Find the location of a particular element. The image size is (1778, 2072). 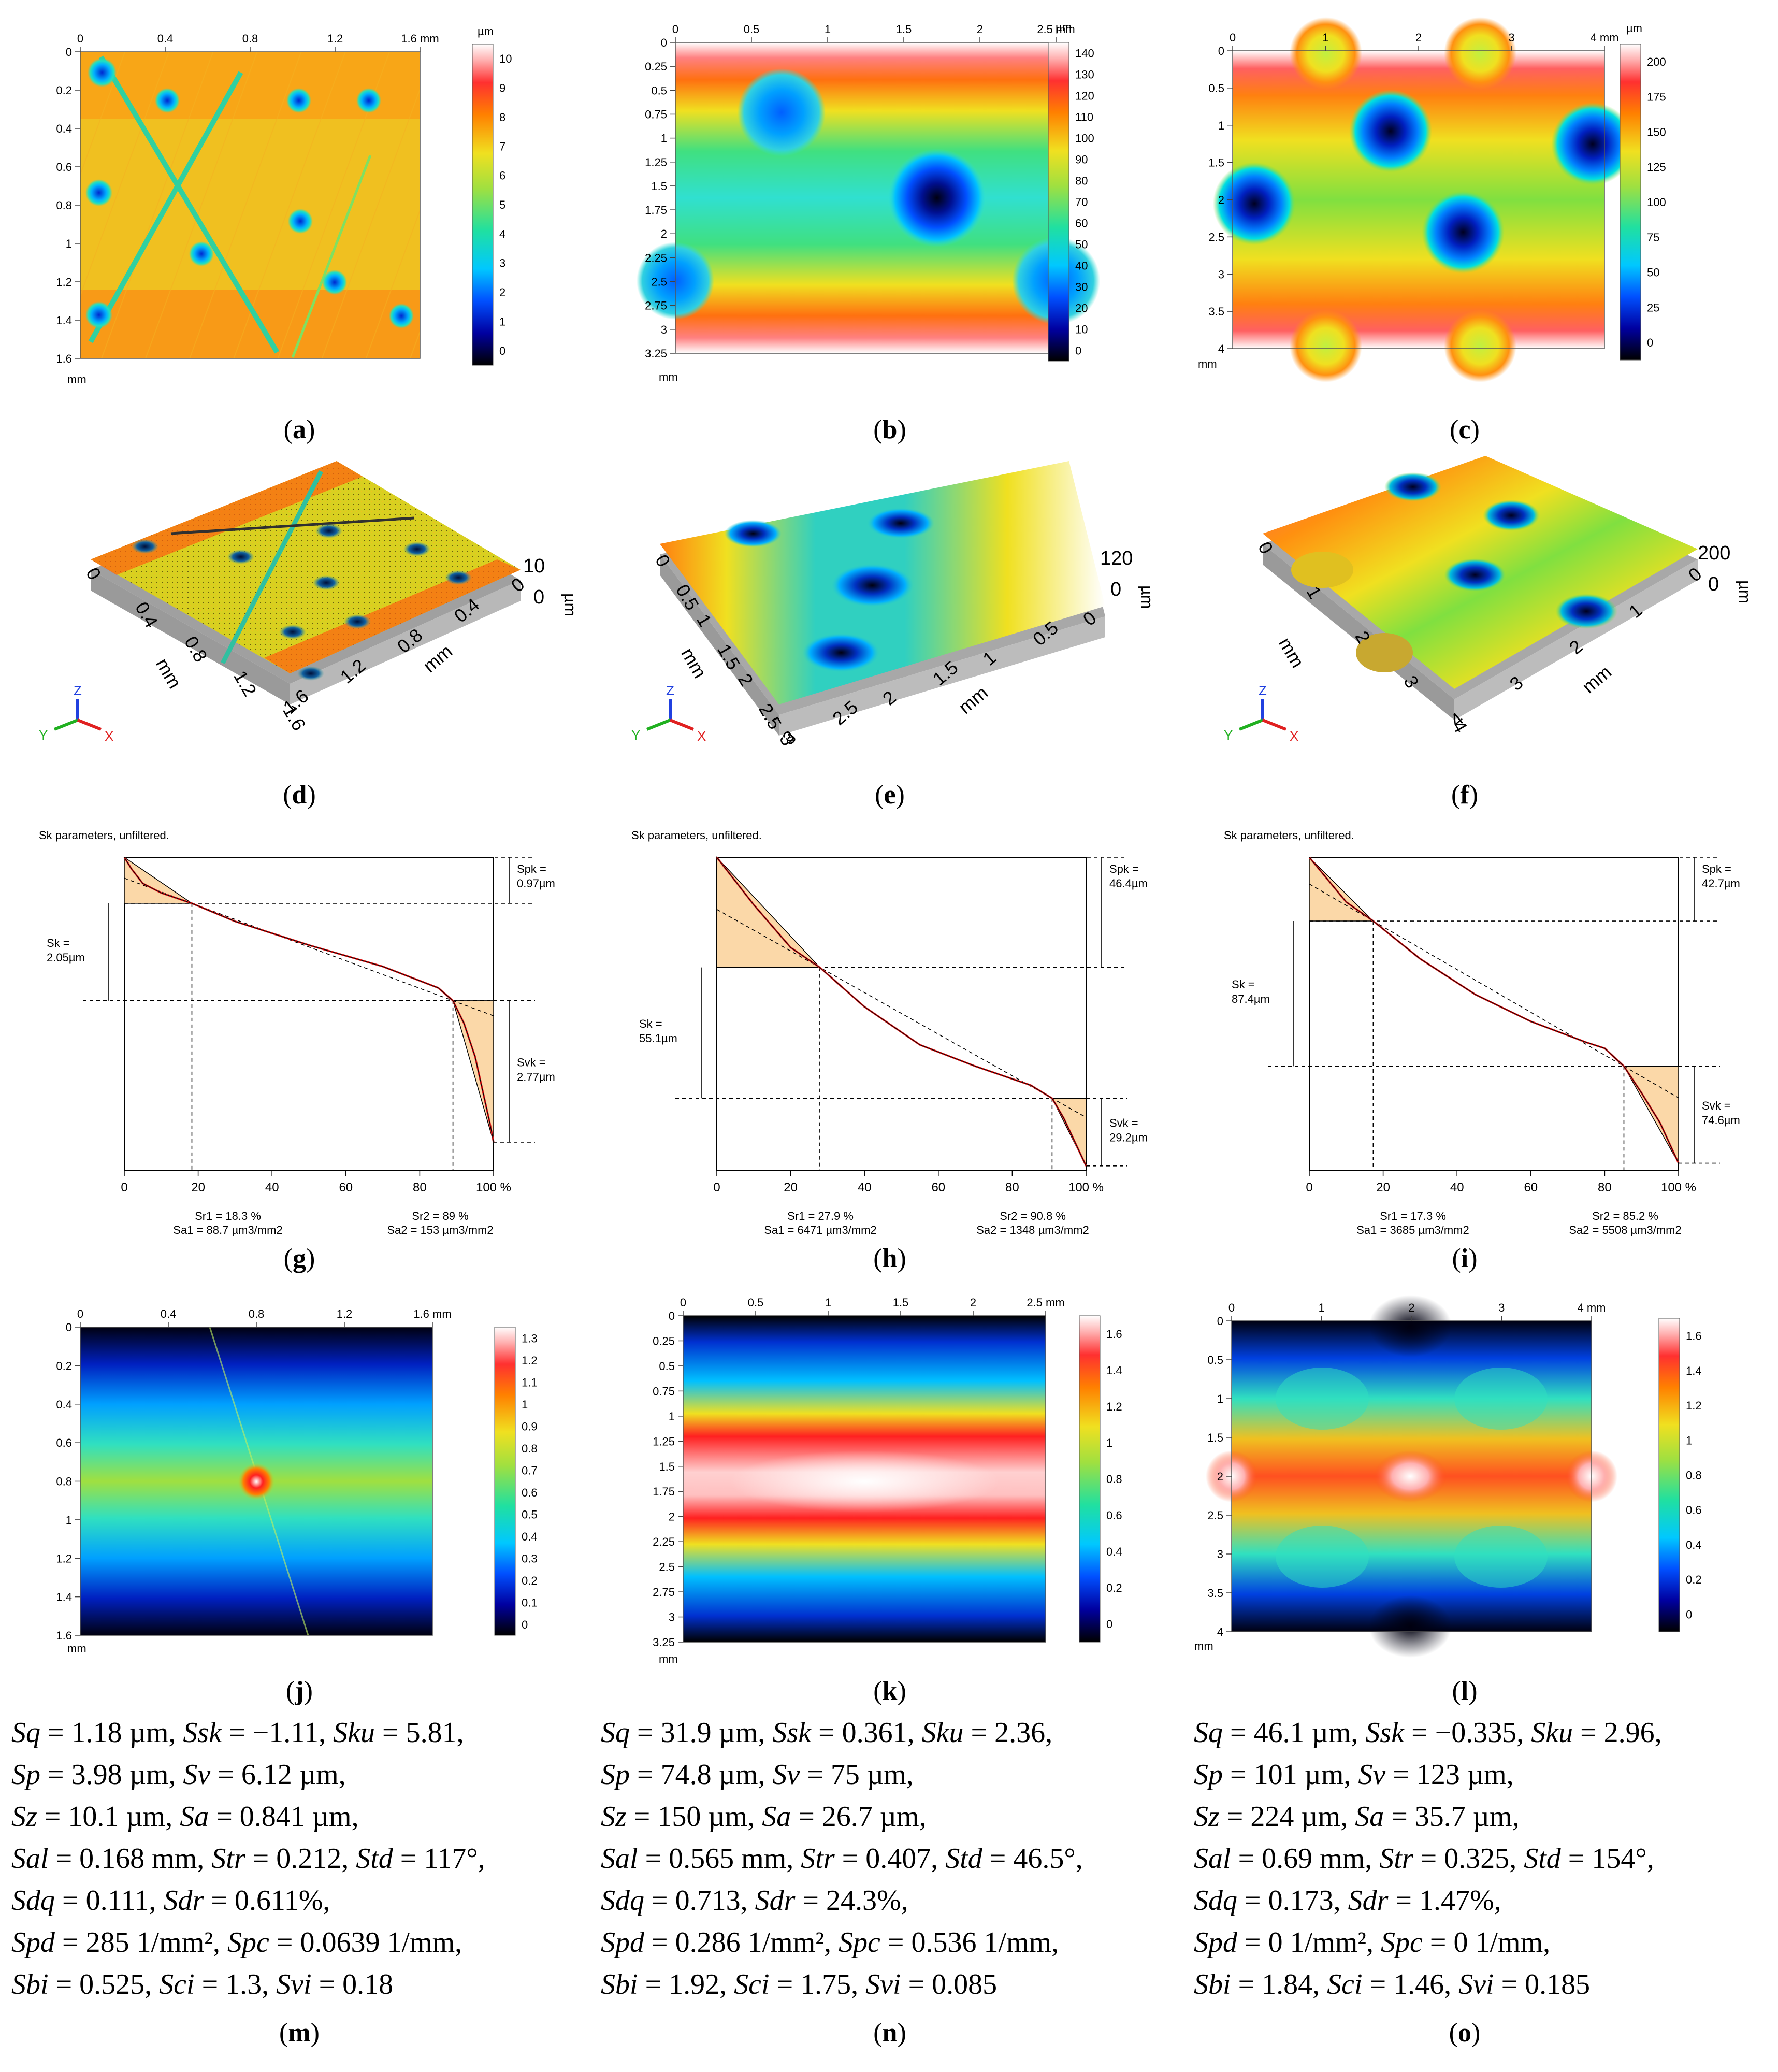

acf-j-xtick-label: 0.4 is located at coordinates (169, 1313).